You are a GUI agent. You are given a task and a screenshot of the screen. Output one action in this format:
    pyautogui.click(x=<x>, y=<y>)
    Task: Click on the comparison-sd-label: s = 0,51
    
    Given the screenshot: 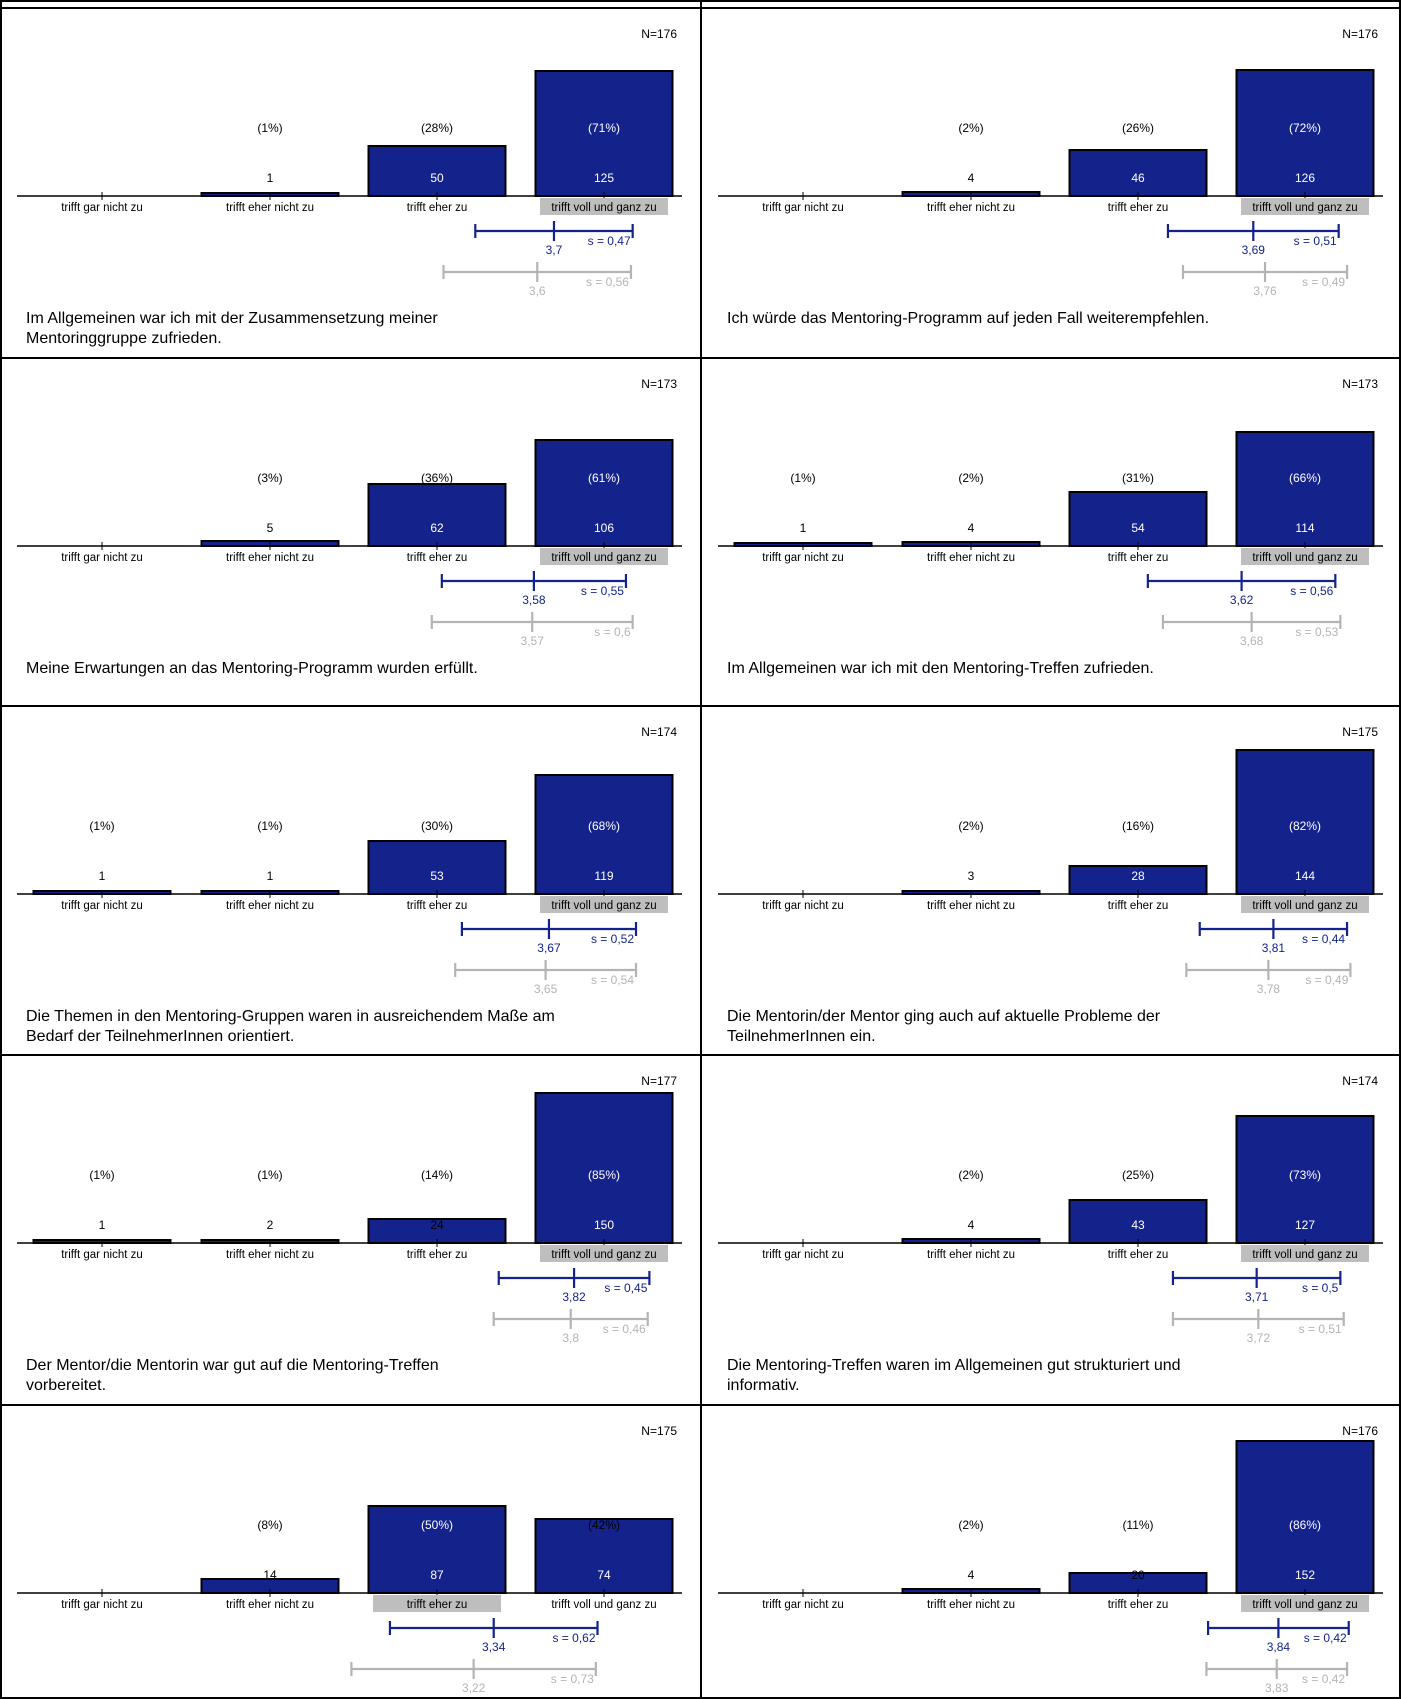 What is the action you would take?
    pyautogui.click(x=1320, y=1329)
    